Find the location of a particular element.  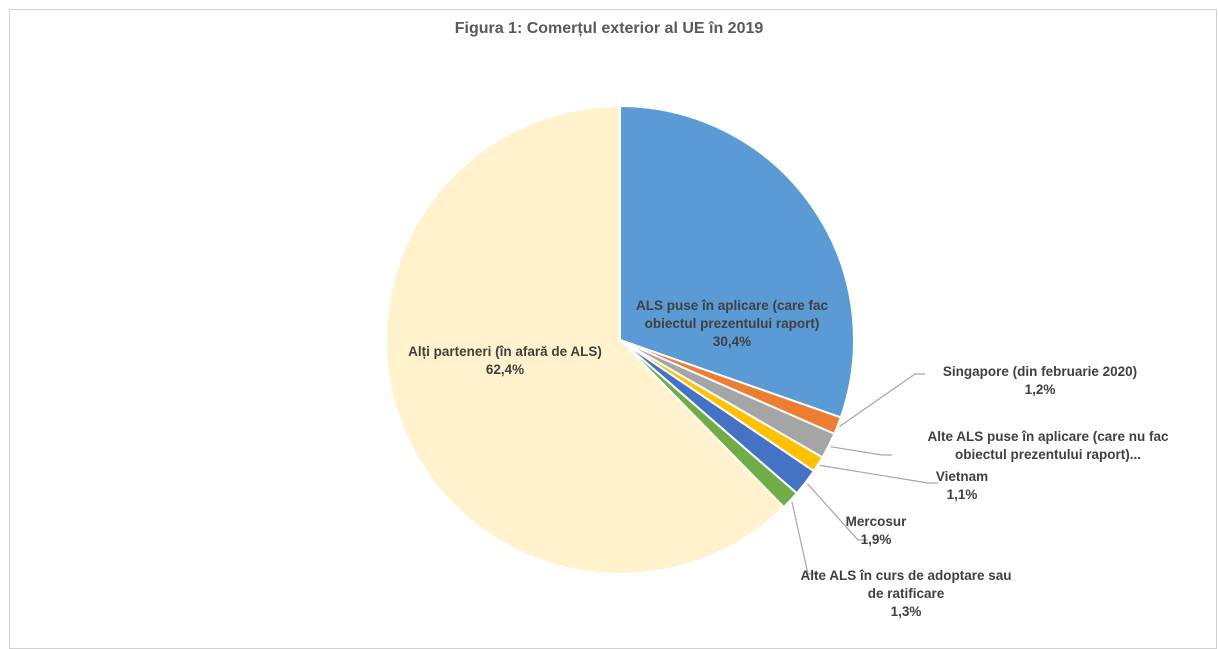

slice-value-1: 1,2% is located at coordinates (1040, 389).